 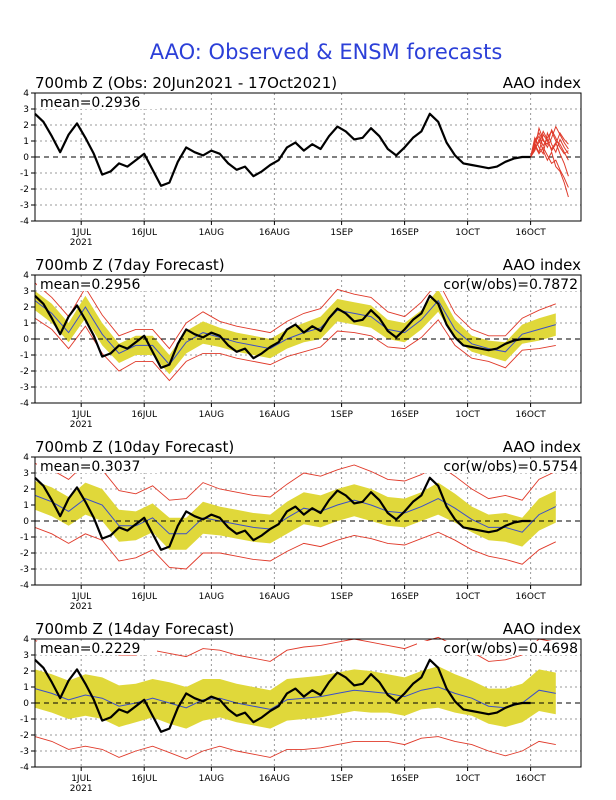 I want to click on mean-label: mean=0.3037, so click(x=90, y=467).